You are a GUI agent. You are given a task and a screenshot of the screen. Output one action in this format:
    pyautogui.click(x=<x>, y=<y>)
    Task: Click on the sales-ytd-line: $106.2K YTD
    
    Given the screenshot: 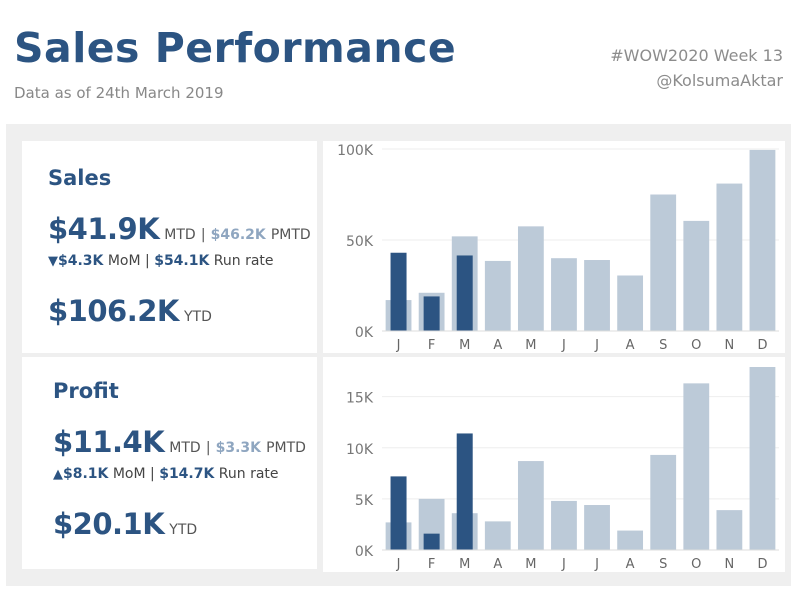 What is the action you would take?
    pyautogui.click(x=130, y=311)
    